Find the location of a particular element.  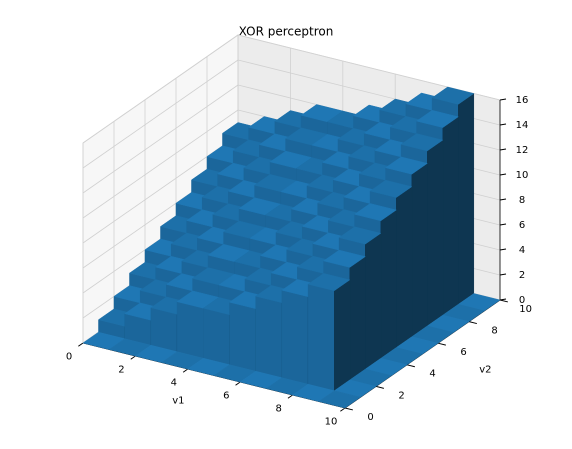

z-tick-label: 16 is located at coordinates (522, 100).